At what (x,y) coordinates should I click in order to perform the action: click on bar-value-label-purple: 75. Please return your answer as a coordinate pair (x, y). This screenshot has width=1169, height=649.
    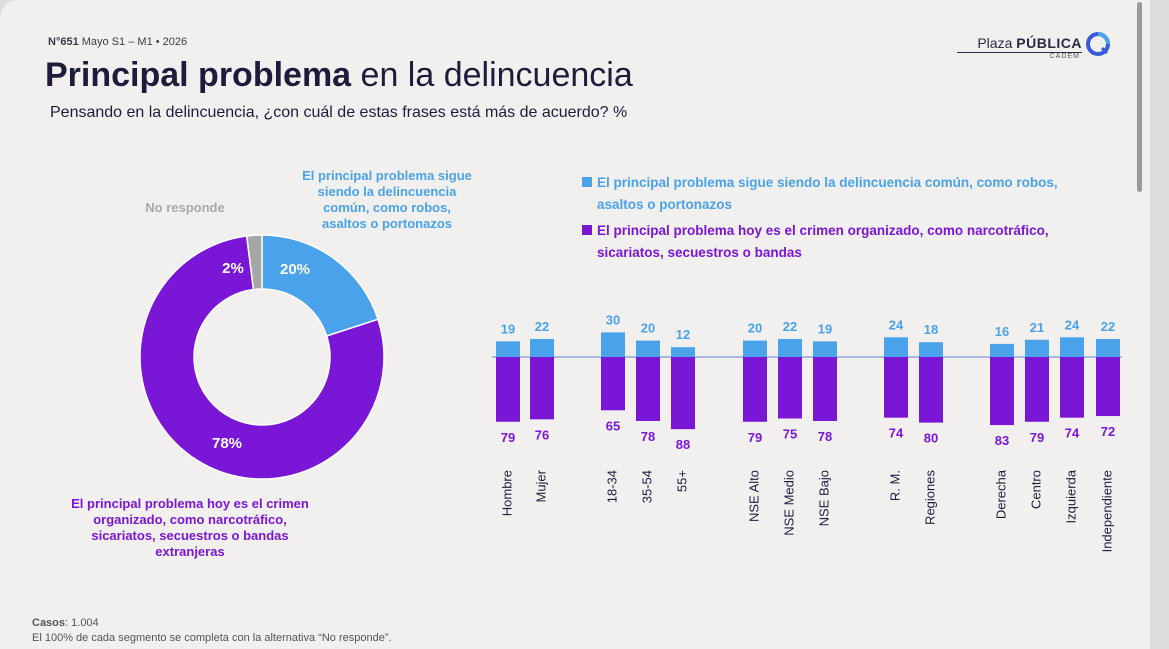
    Looking at the image, I should click on (790, 434).